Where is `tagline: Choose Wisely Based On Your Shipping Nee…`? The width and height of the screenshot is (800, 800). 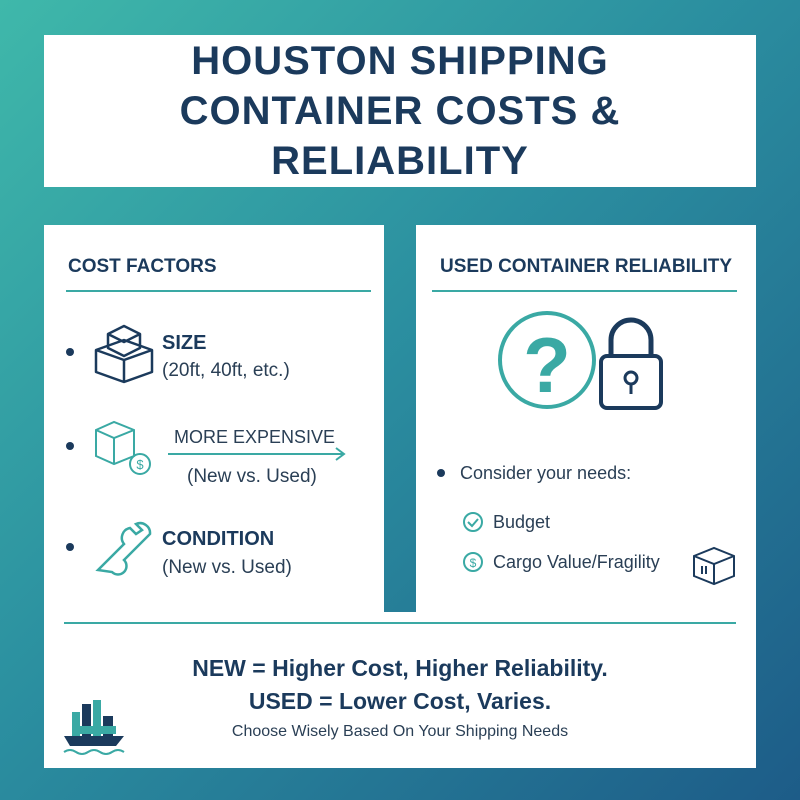 tagline: Choose Wisely Based On Your Shipping Nee… is located at coordinates (400, 731).